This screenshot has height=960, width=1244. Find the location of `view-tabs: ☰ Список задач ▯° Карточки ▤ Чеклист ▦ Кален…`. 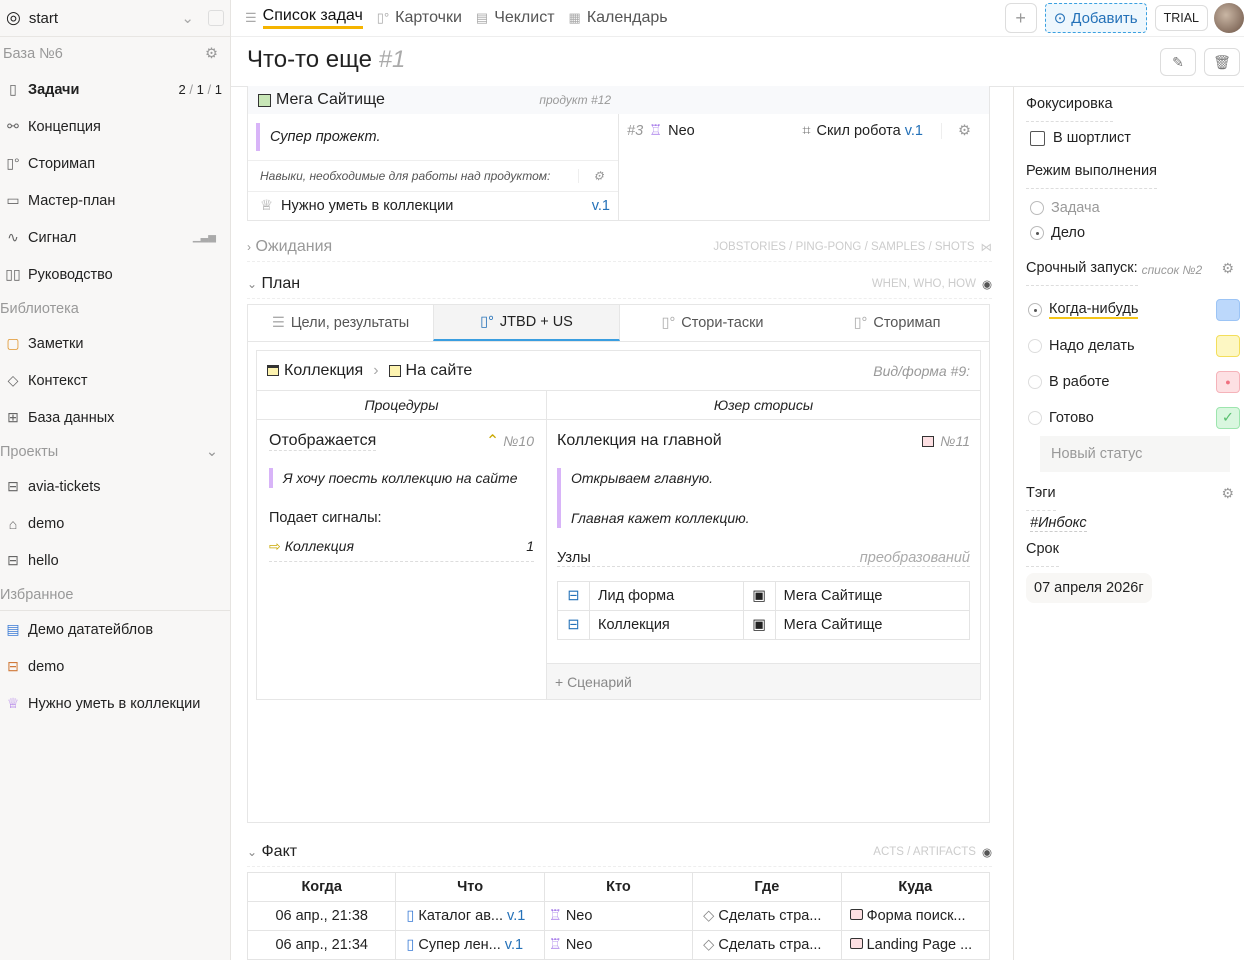

view-tabs: ☰ Список задач ▯° Карточки ▤ Чеклист ▦ Кален… is located at coordinates (737, 18).